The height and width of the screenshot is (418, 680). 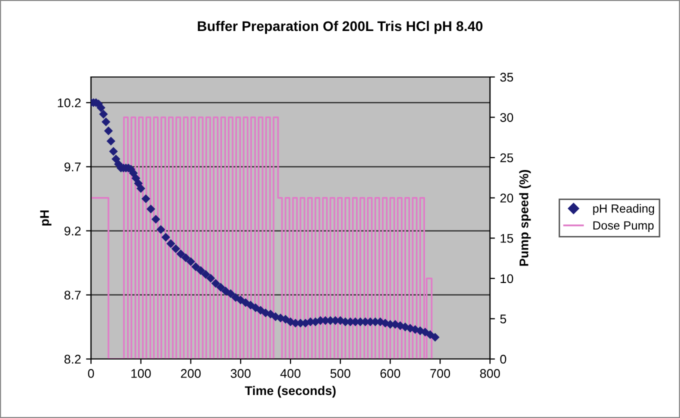 I want to click on y2-tick-label: 5, so click(x=503, y=319).